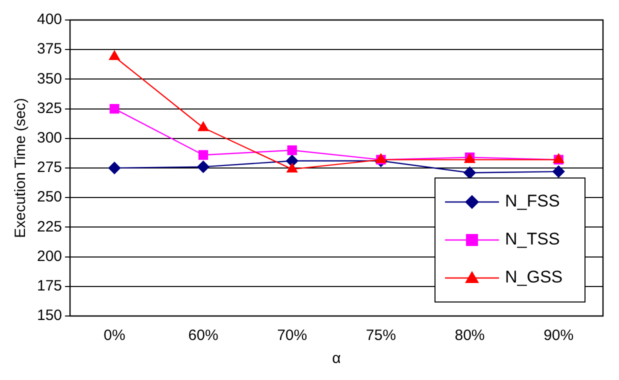 The image size is (619, 380). Describe the element at coordinates (49, 197) in the screenshot. I see `y-tick-label: 250` at that location.